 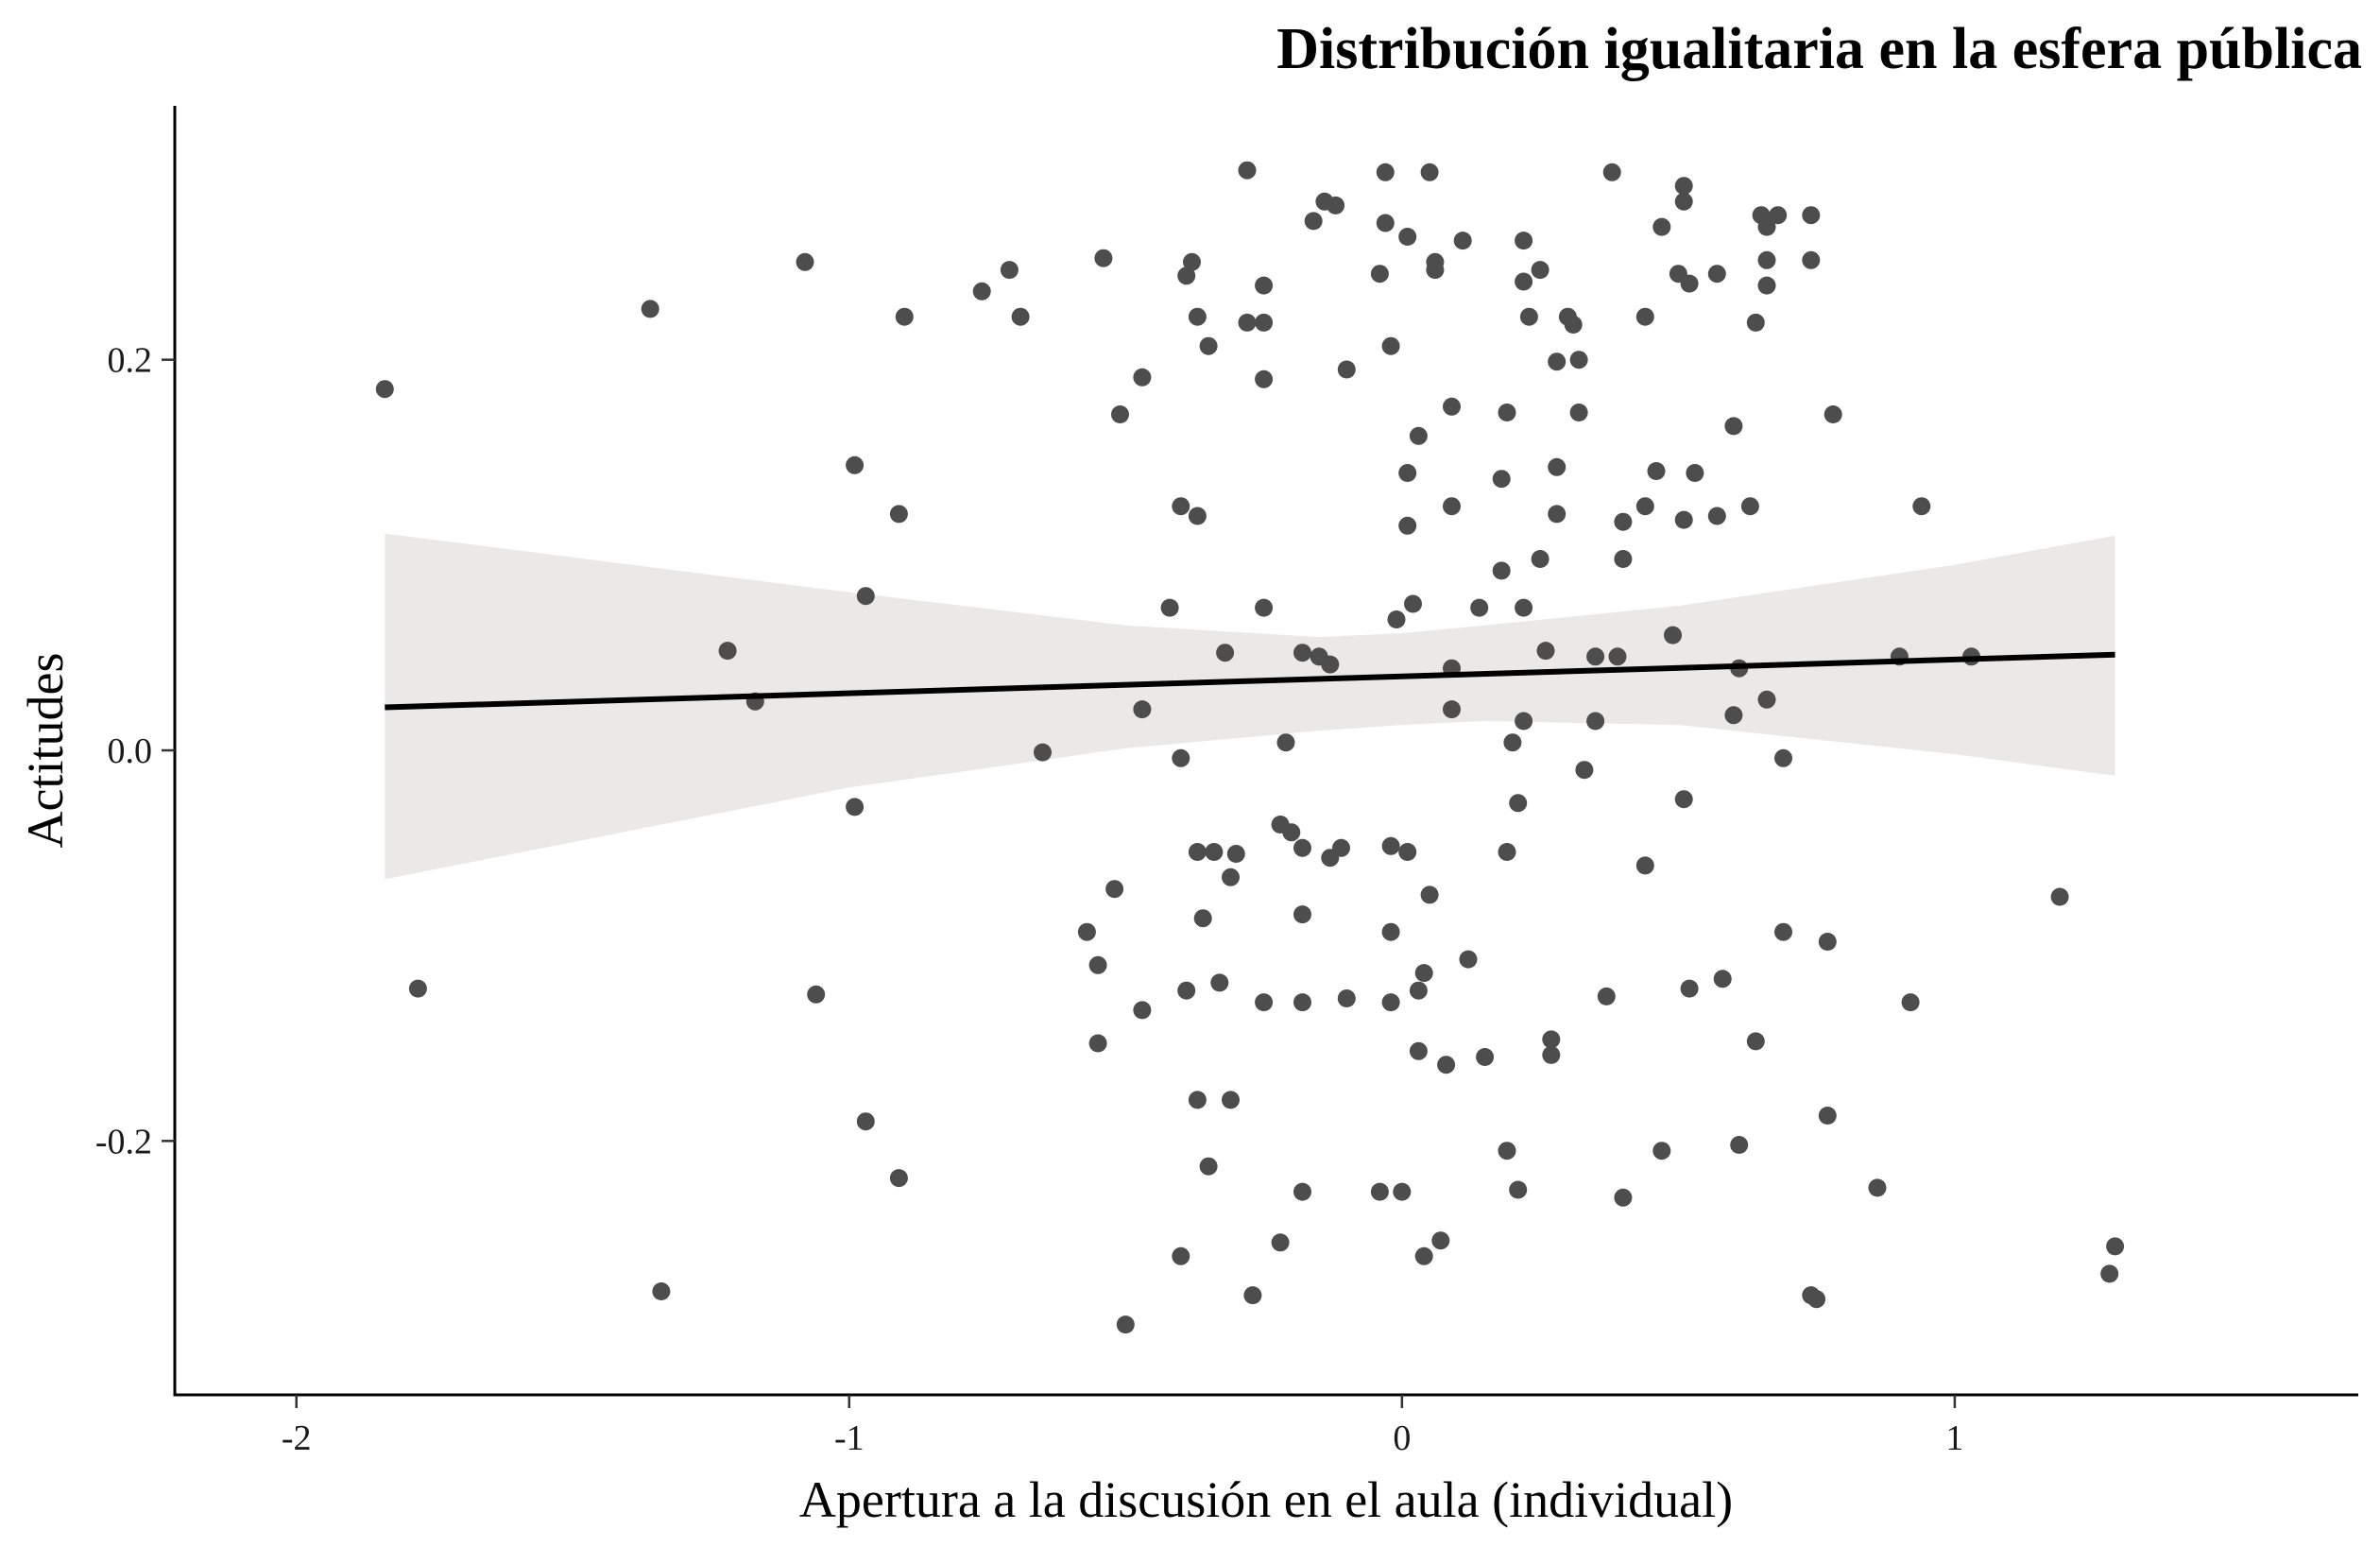 What do you see at coordinates (849, 1438) in the screenshot?
I see `x-tick-label: -1` at bounding box center [849, 1438].